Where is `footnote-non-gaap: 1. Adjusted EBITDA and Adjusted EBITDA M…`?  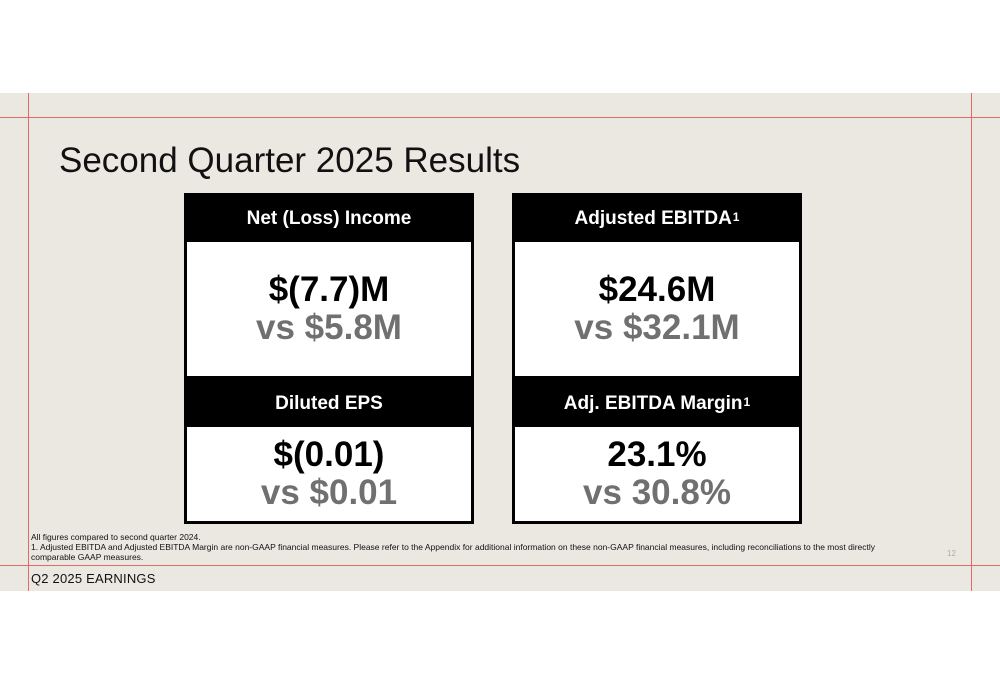 footnote-non-gaap: 1. Adjusted EBITDA and Adjusted EBITDA M… is located at coordinates (453, 552).